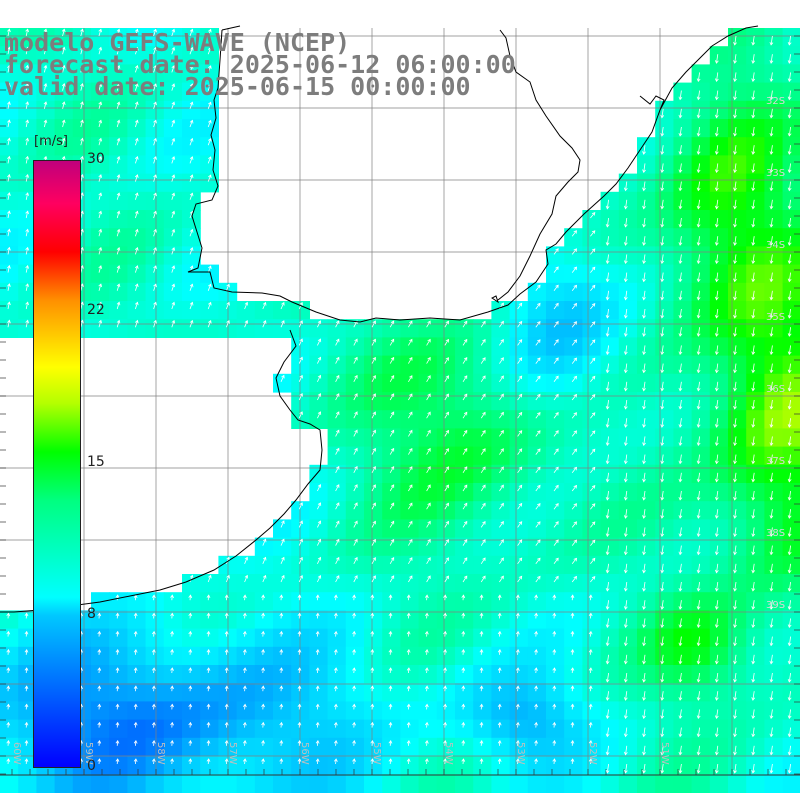 This screenshot has height=800, width=800. Describe the element at coordinates (592, 753) in the screenshot. I see `lon-label: 52W` at that location.